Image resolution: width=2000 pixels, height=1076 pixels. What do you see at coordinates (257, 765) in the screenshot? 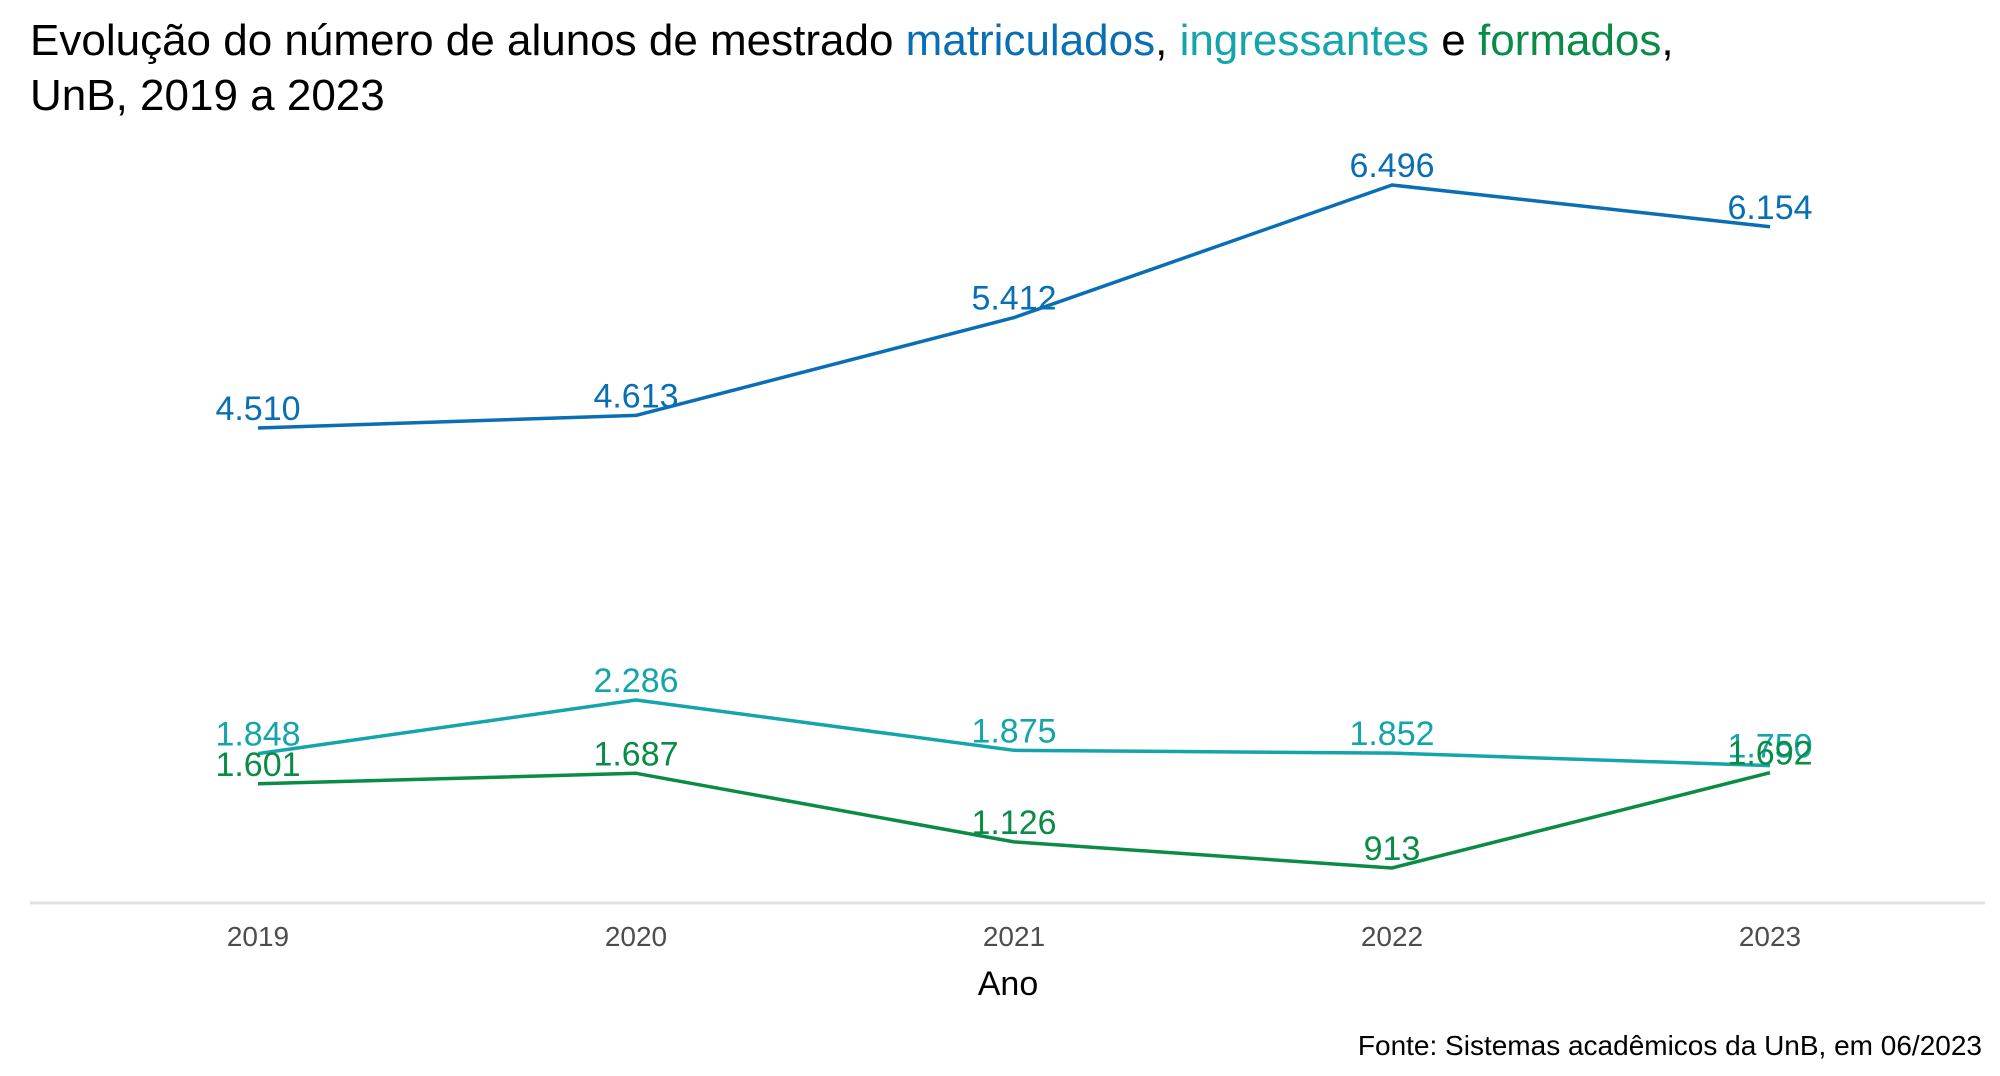
I see `data-label-formados-2019: 1.601` at bounding box center [257, 765].